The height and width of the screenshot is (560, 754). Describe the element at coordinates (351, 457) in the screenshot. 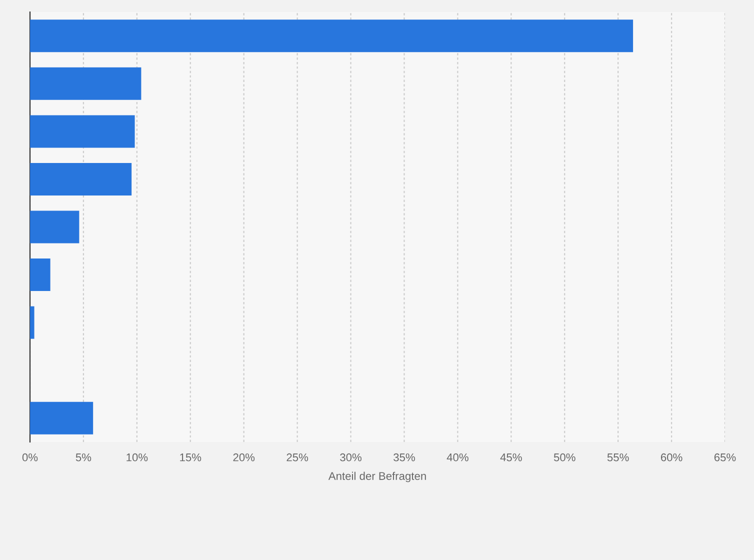

I see `x-tick-label: 30%` at that location.